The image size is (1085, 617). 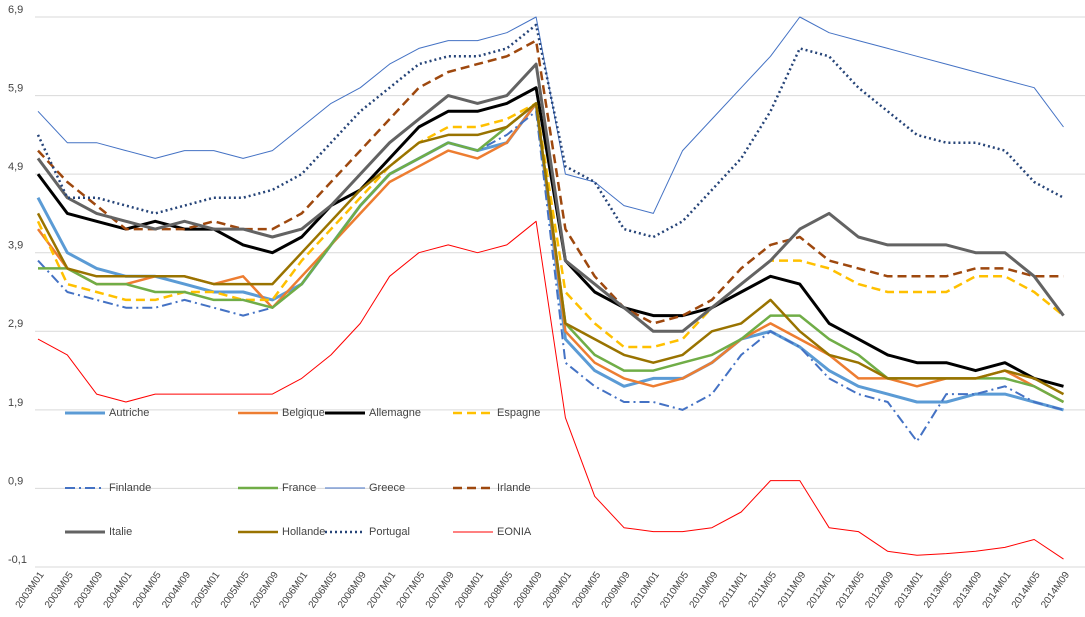 I want to click on legend-item: Irlande, so click(x=492, y=488).